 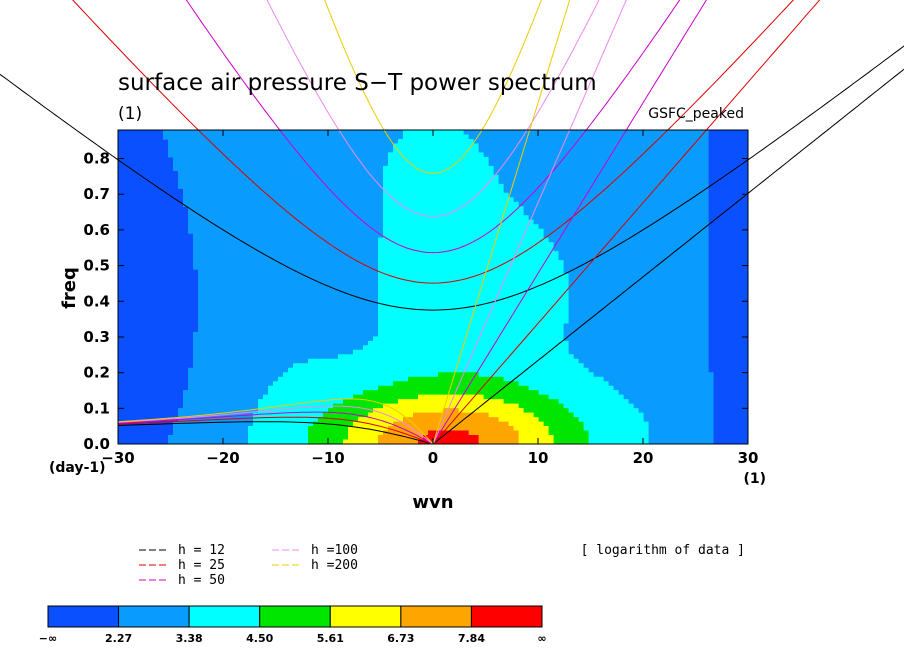 What do you see at coordinates (357, 83) in the screenshot?
I see `chart-title: surface air pressure S−T power spectrum` at bounding box center [357, 83].